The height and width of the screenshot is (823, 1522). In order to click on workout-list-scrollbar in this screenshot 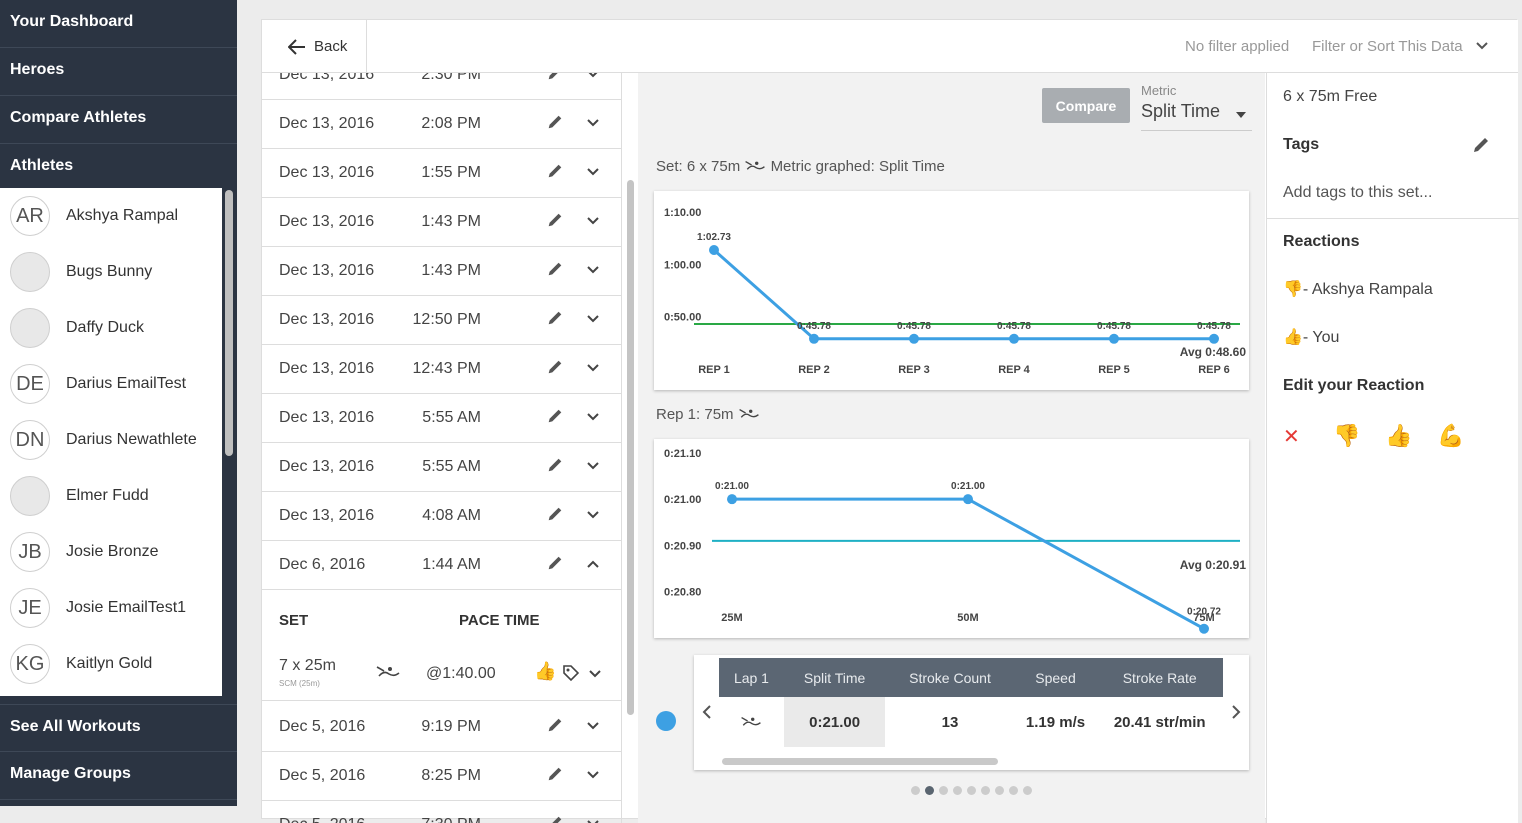, I will do `click(630, 447)`.